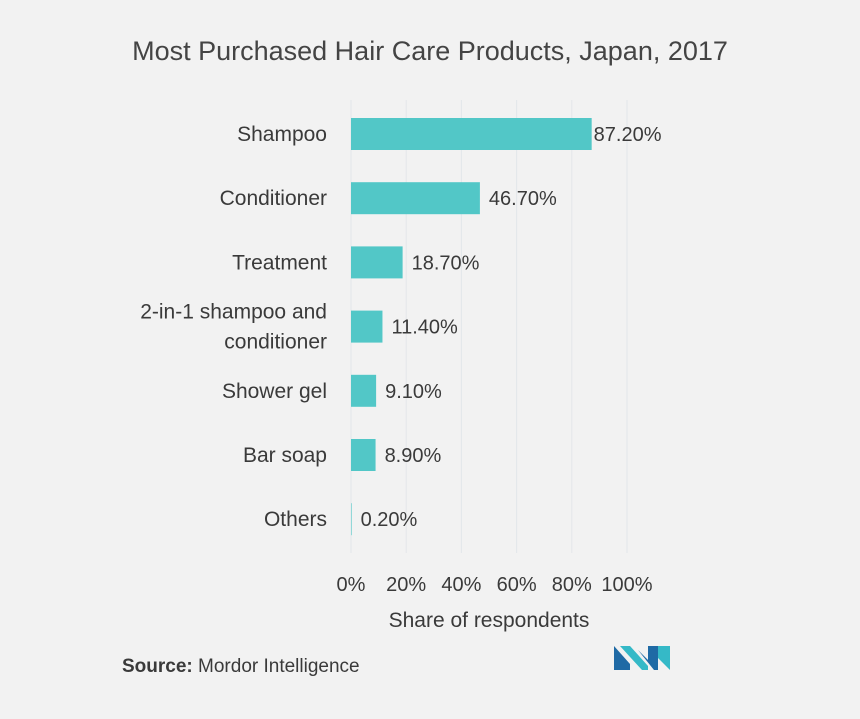 This screenshot has width=860, height=719. What do you see at coordinates (282, 134) in the screenshot?
I see `category-label-0: Shampoo` at bounding box center [282, 134].